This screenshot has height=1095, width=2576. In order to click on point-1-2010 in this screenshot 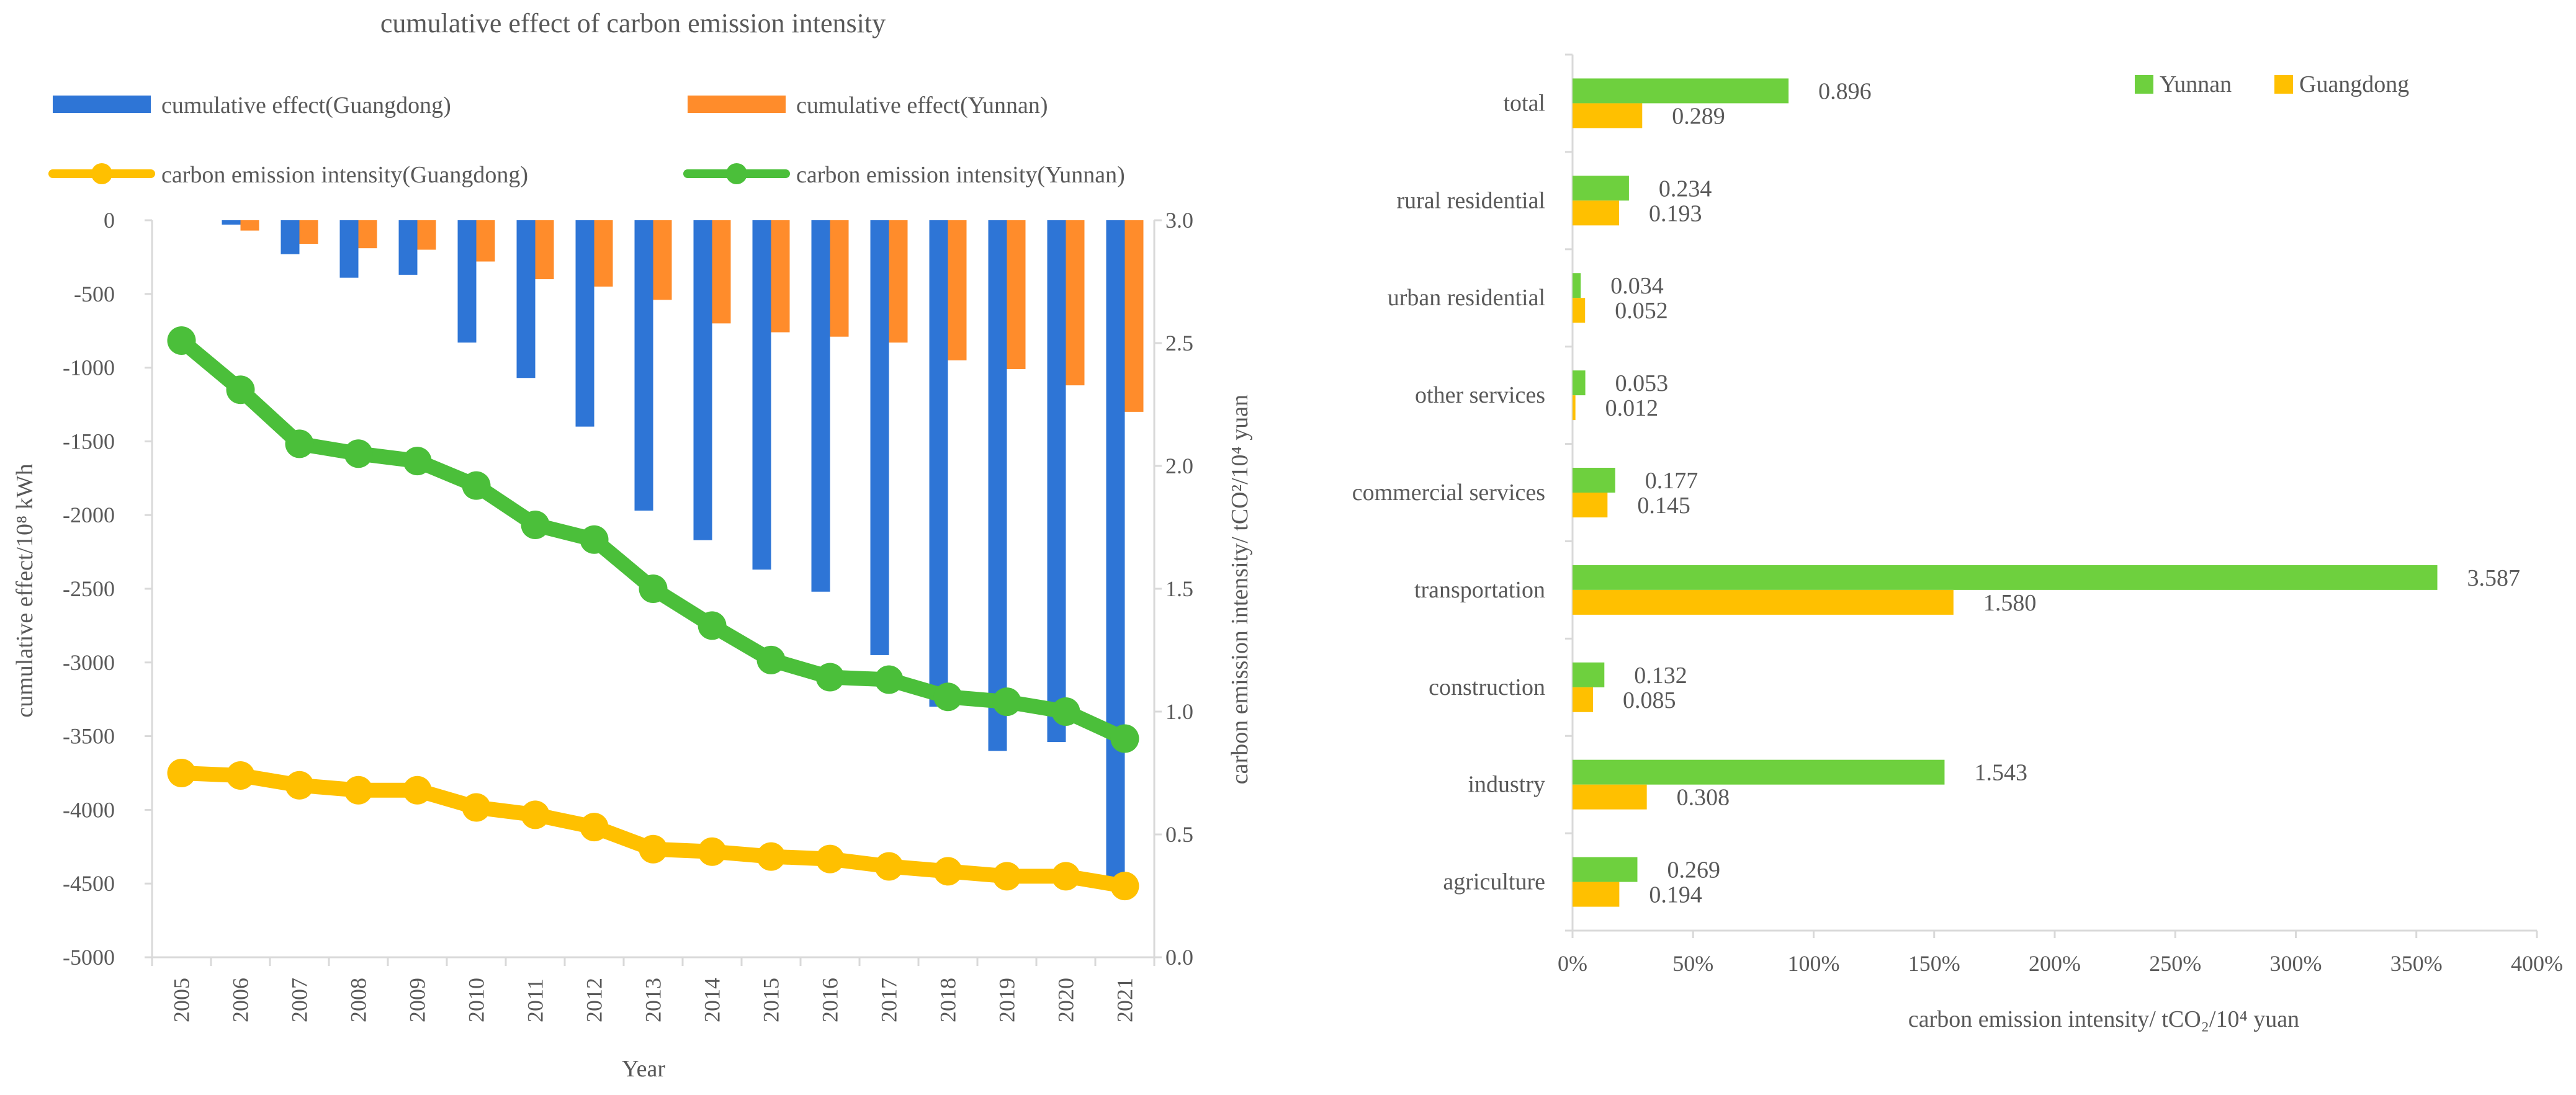, I will do `click(477, 485)`.